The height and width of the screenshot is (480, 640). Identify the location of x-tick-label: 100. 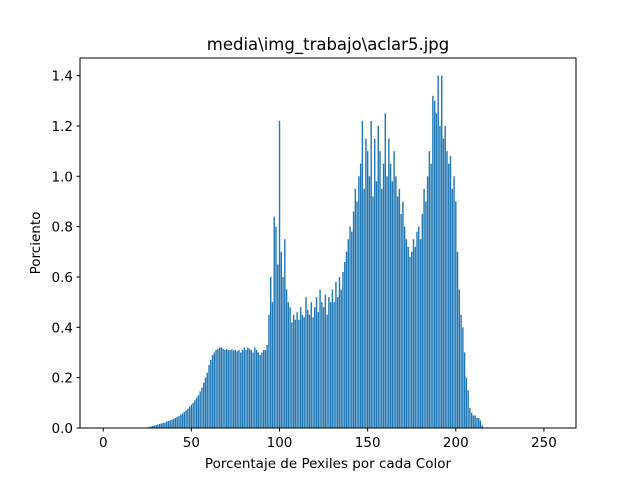
(280, 443).